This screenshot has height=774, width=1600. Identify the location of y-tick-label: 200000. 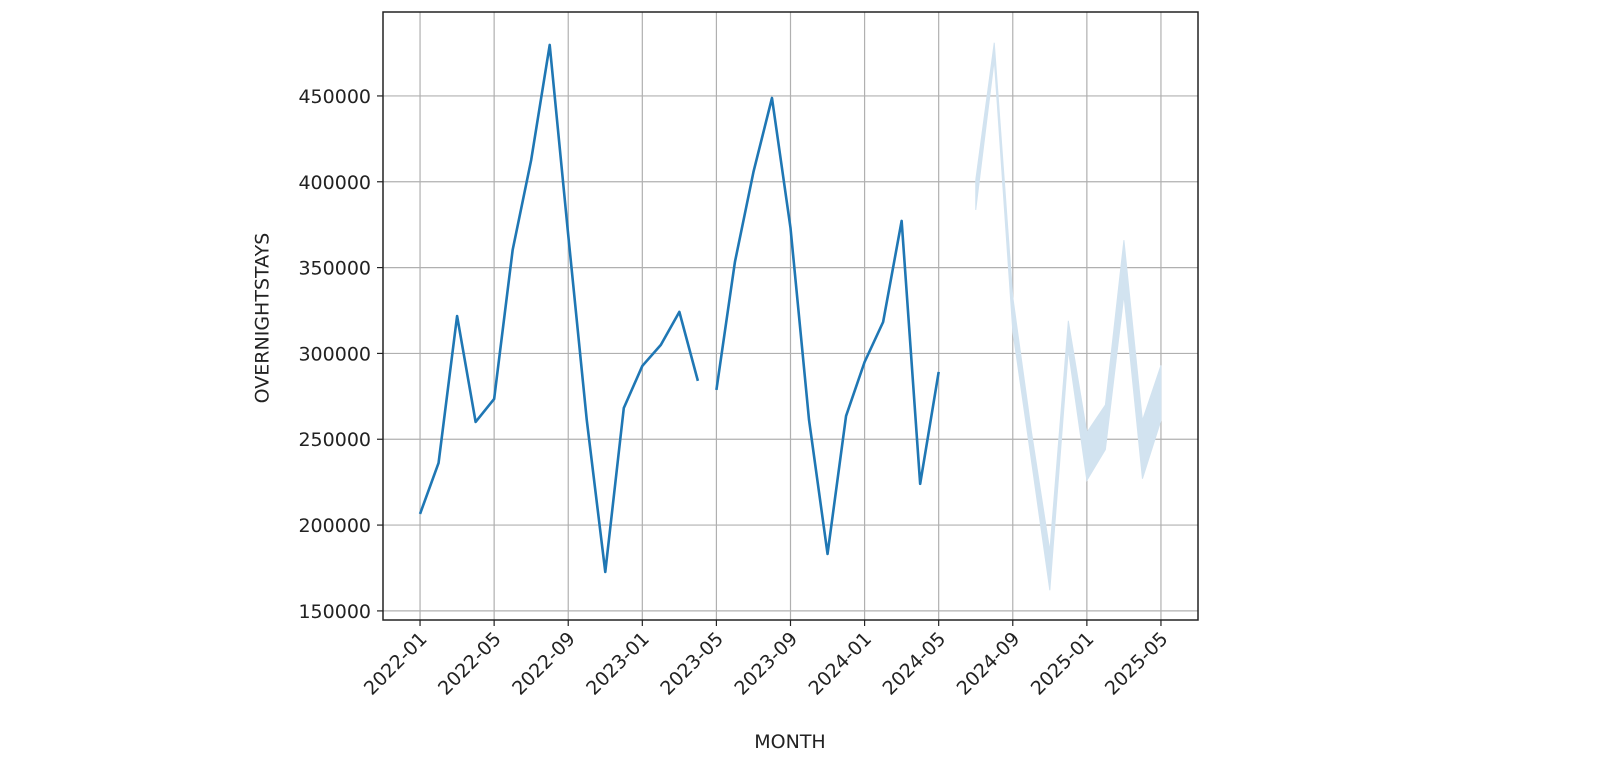
(334, 526).